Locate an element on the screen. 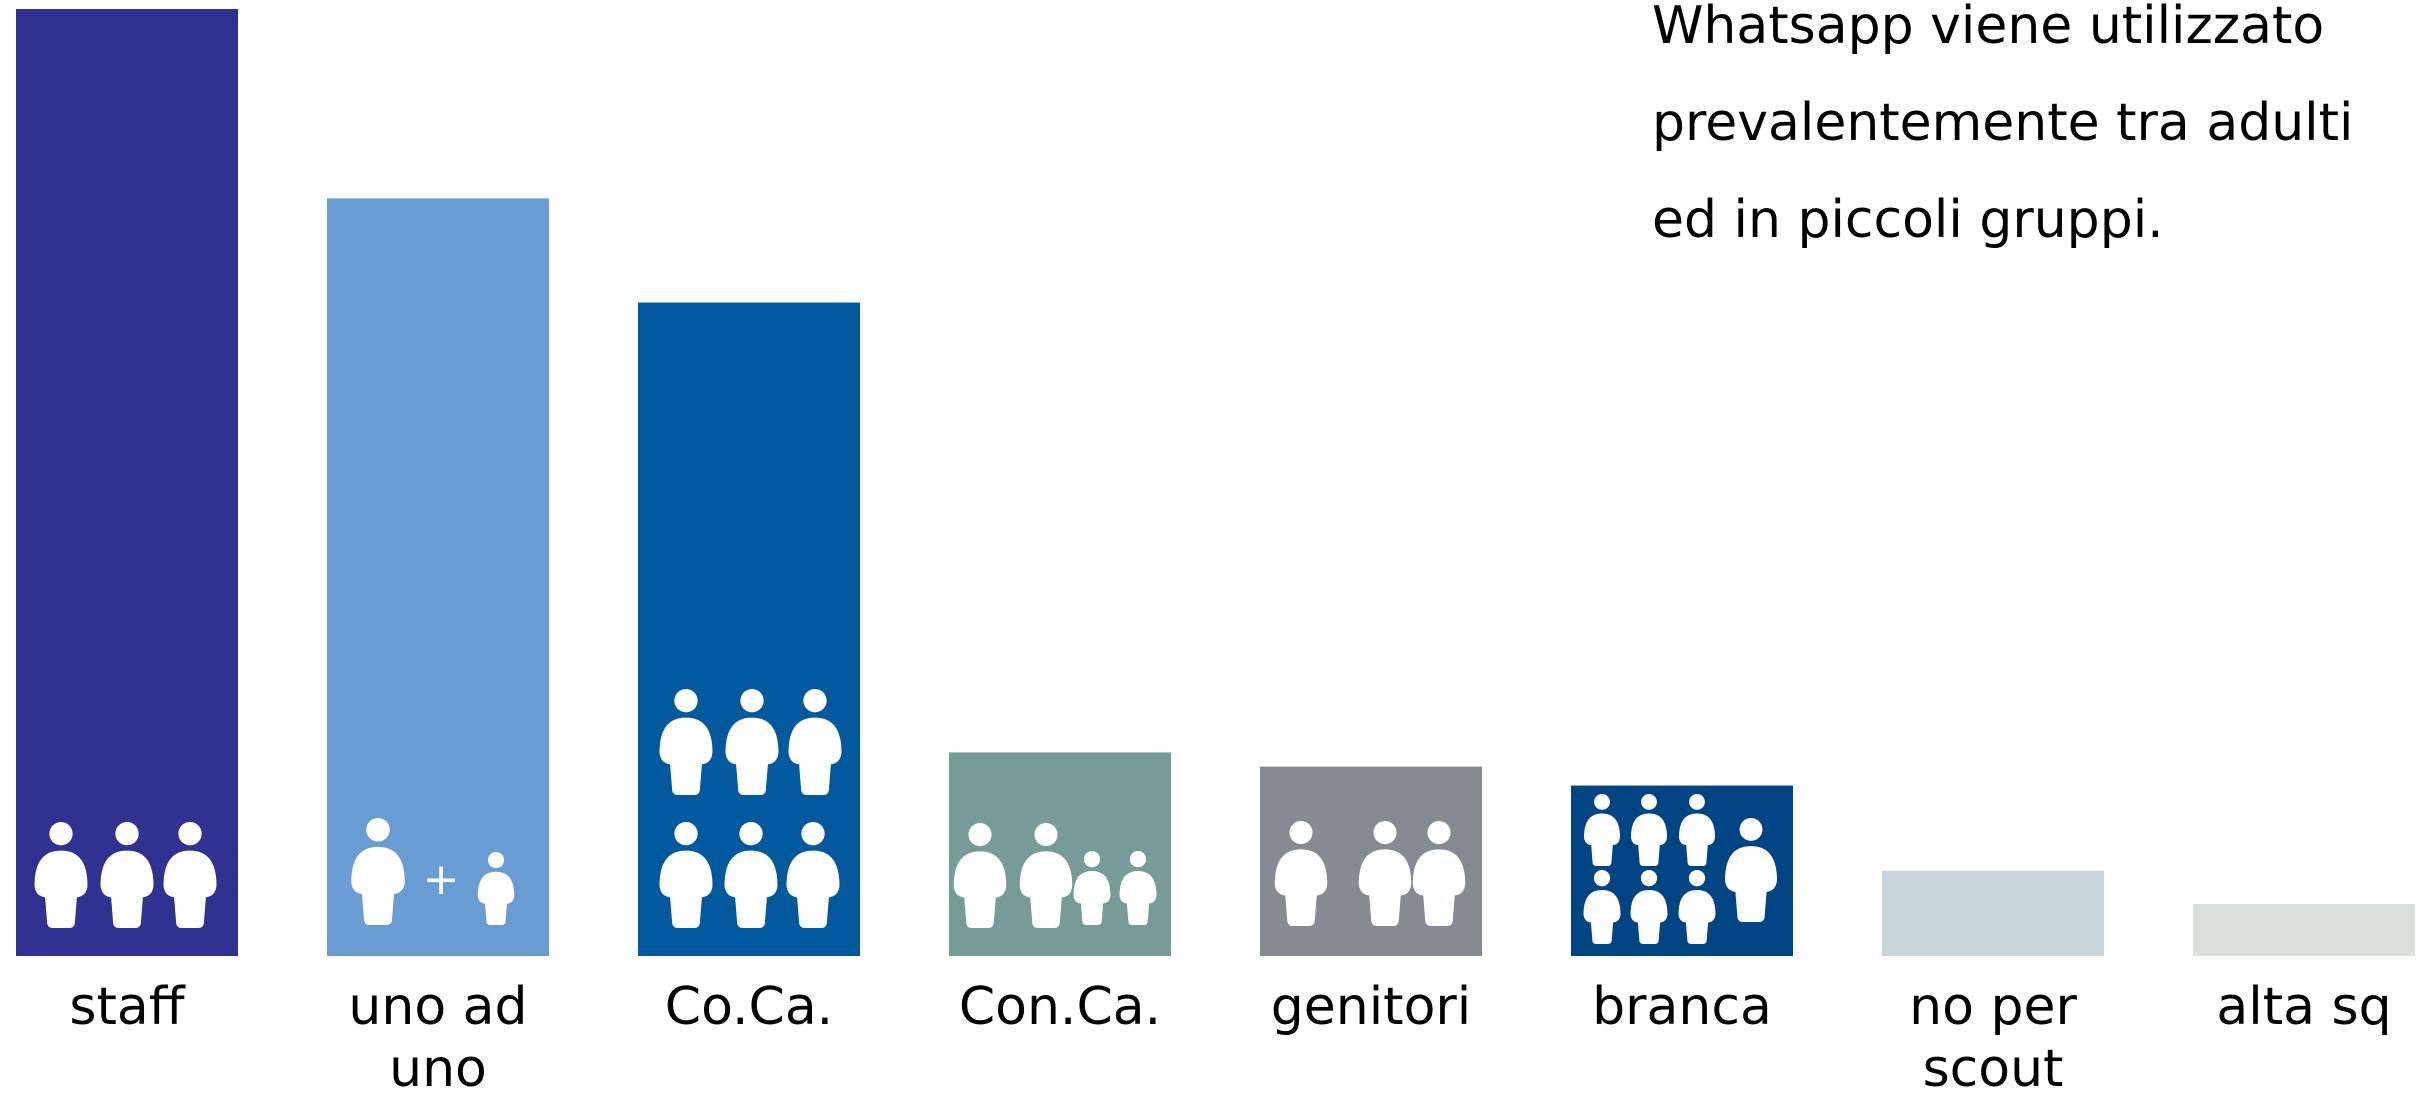 The height and width of the screenshot is (1096, 2427). category-label: genitori is located at coordinates (1371, 1007).